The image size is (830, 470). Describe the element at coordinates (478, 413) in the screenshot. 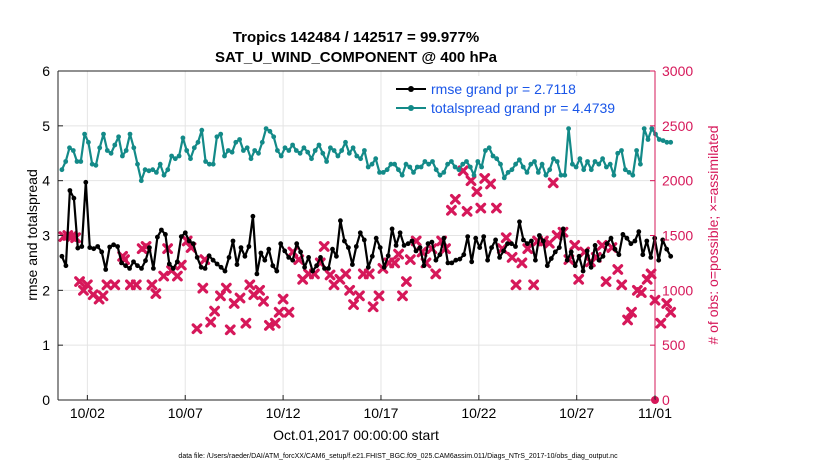

I see `x-tick-label: 10/22` at that location.